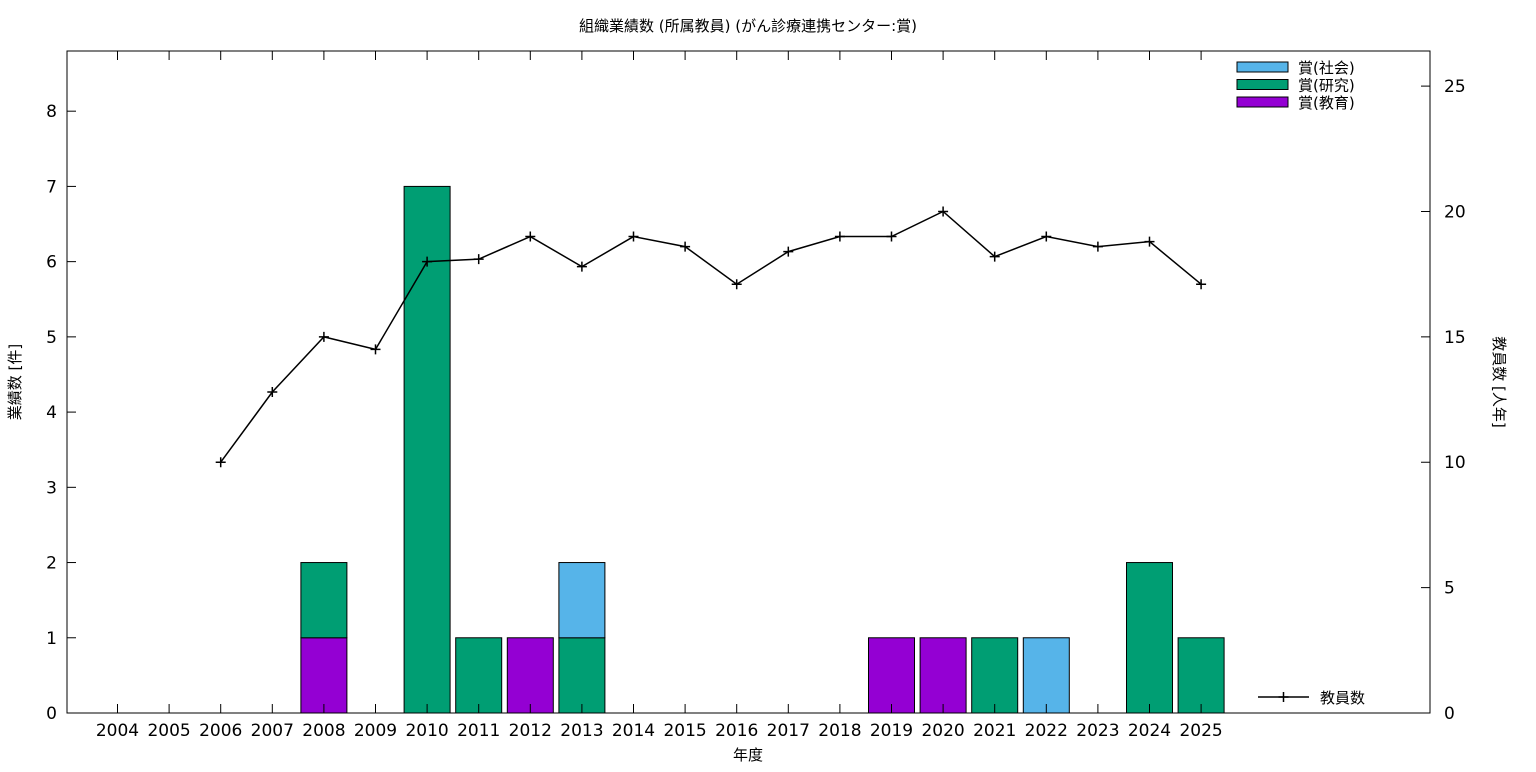 This screenshot has height=772, width=1536. Describe the element at coordinates (684, 731) in the screenshot. I see `x-tick-label: 2015` at that location.